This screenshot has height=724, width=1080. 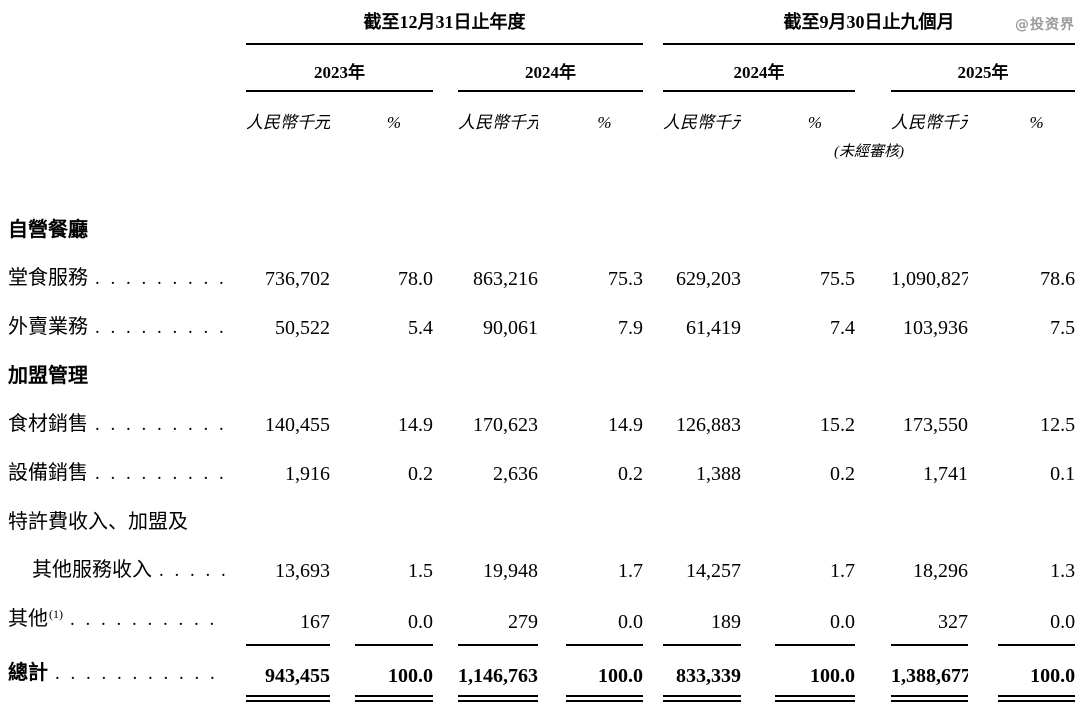 What do you see at coordinates (415, 279) in the screenshot?
I see `cell-value: 78.0` at bounding box center [415, 279].